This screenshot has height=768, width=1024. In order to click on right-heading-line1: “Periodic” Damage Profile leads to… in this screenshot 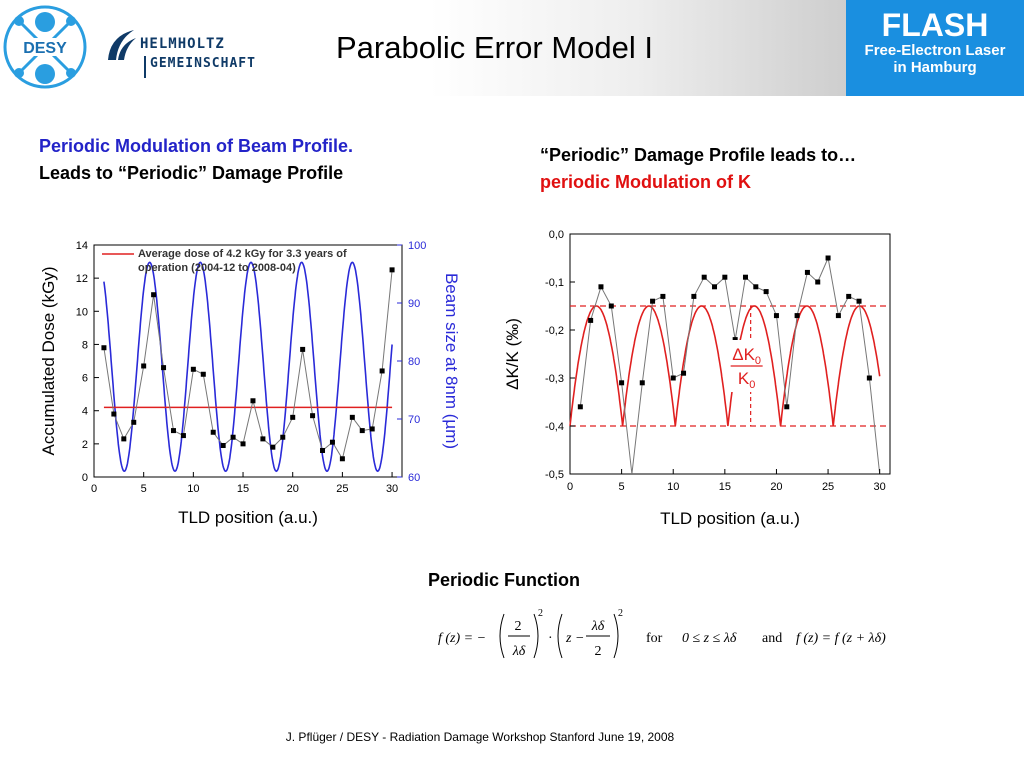, I will do `click(698, 155)`.